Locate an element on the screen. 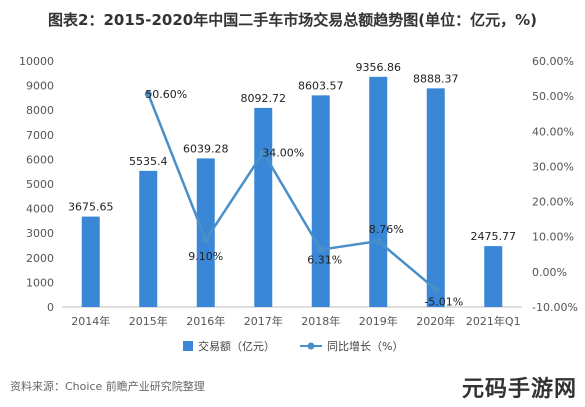  x-tick-label: 2020年 is located at coordinates (435, 321).